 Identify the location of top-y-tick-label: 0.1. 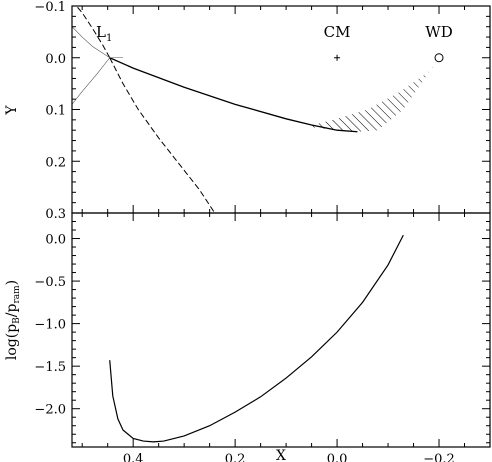
(55, 111).